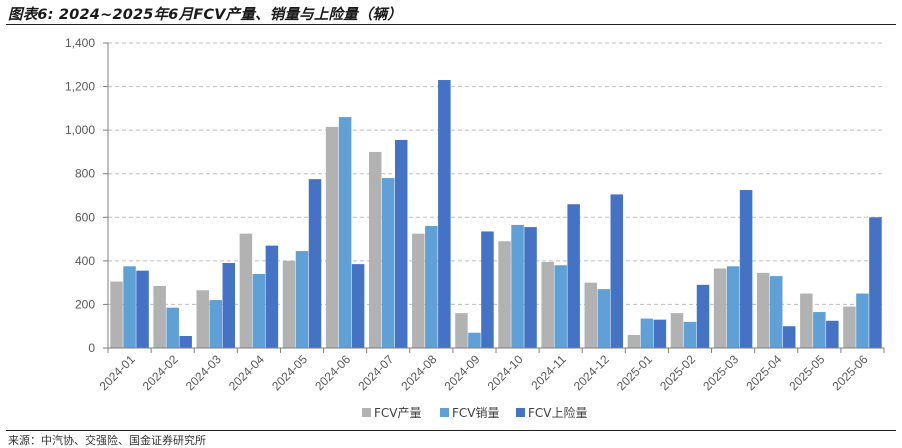  Describe the element at coordinates (634, 341) in the screenshot. I see `bar-FCV产量-2025-01` at that location.